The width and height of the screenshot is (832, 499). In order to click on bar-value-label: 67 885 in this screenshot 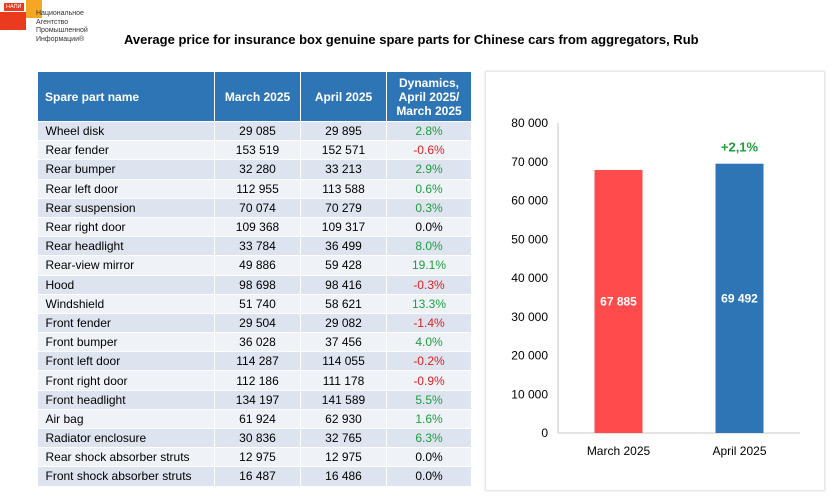, I will do `click(618, 301)`.